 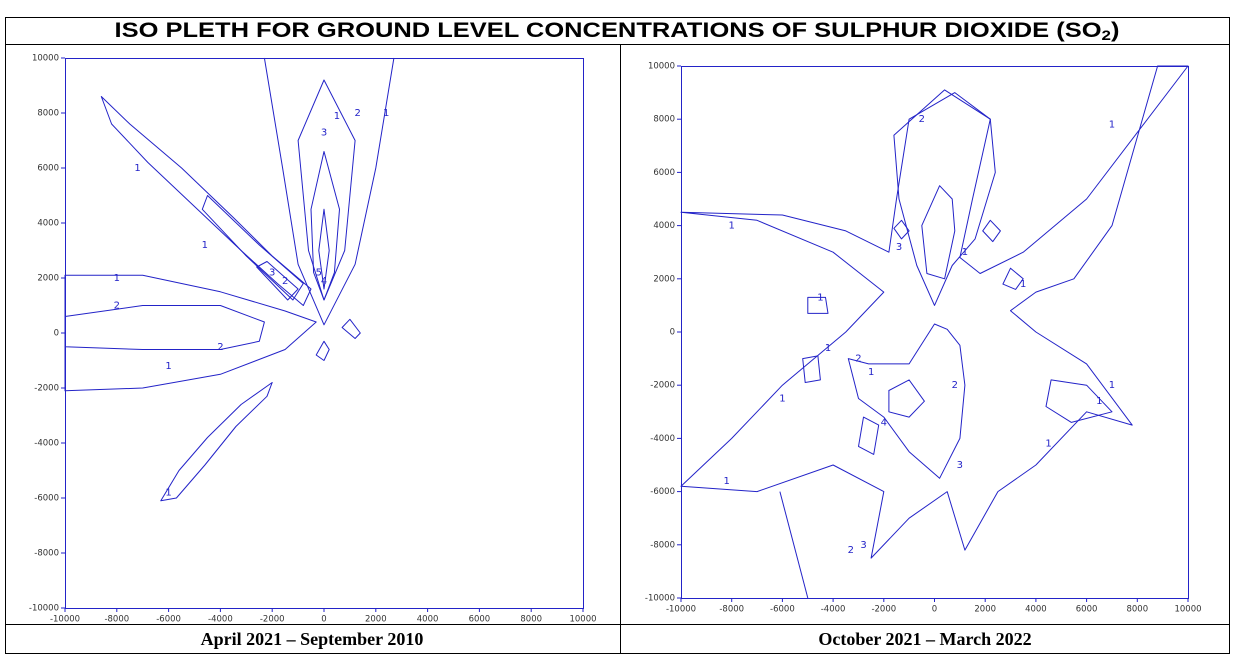 I want to click on title-end: ), so click(x=1115, y=30).